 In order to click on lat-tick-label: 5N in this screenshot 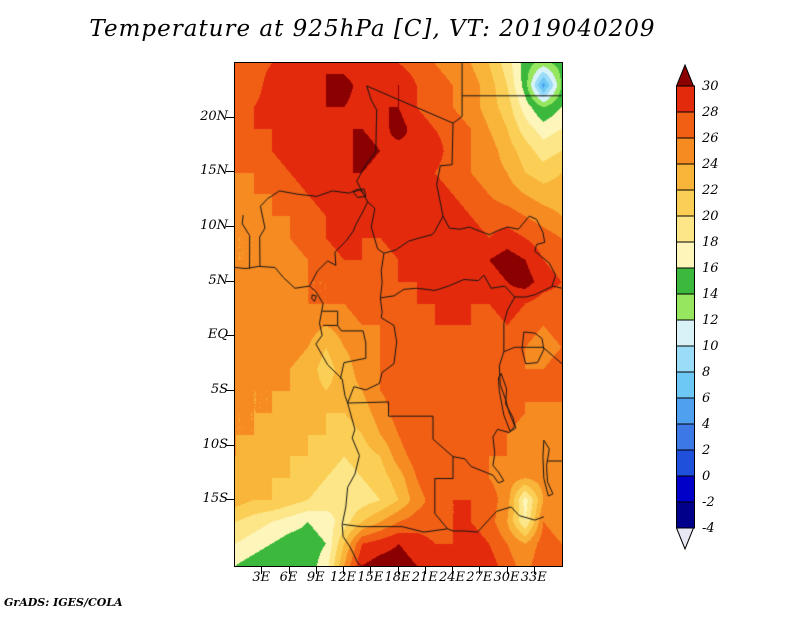, I will do `click(218, 280)`.